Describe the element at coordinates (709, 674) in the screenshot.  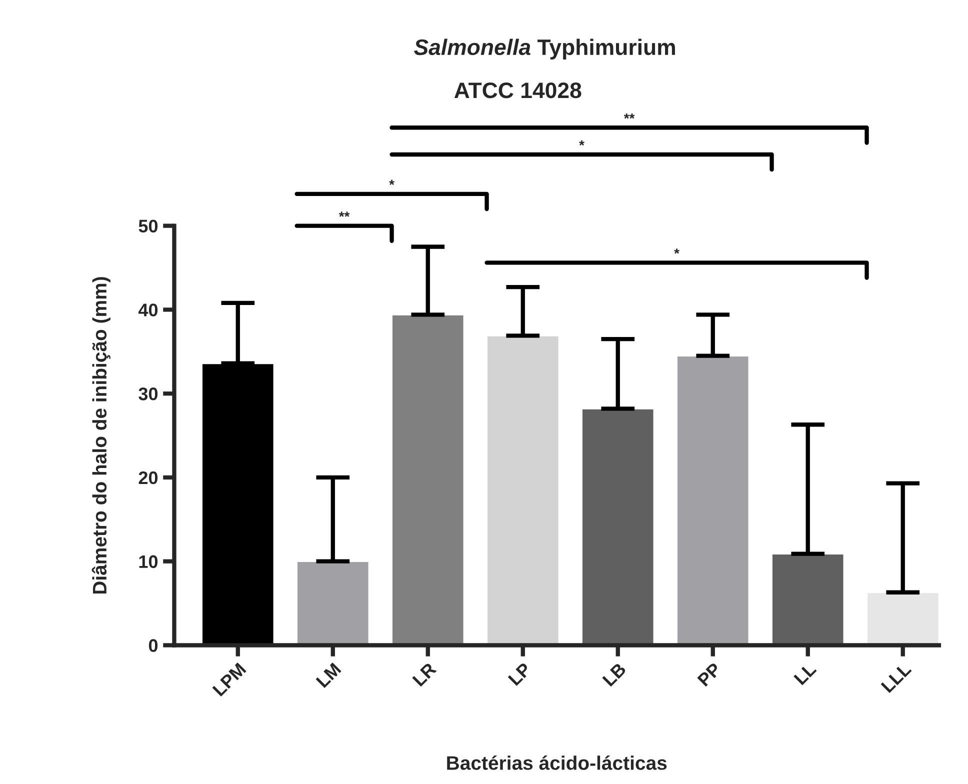
I see `x-tick-label: PP` at that location.